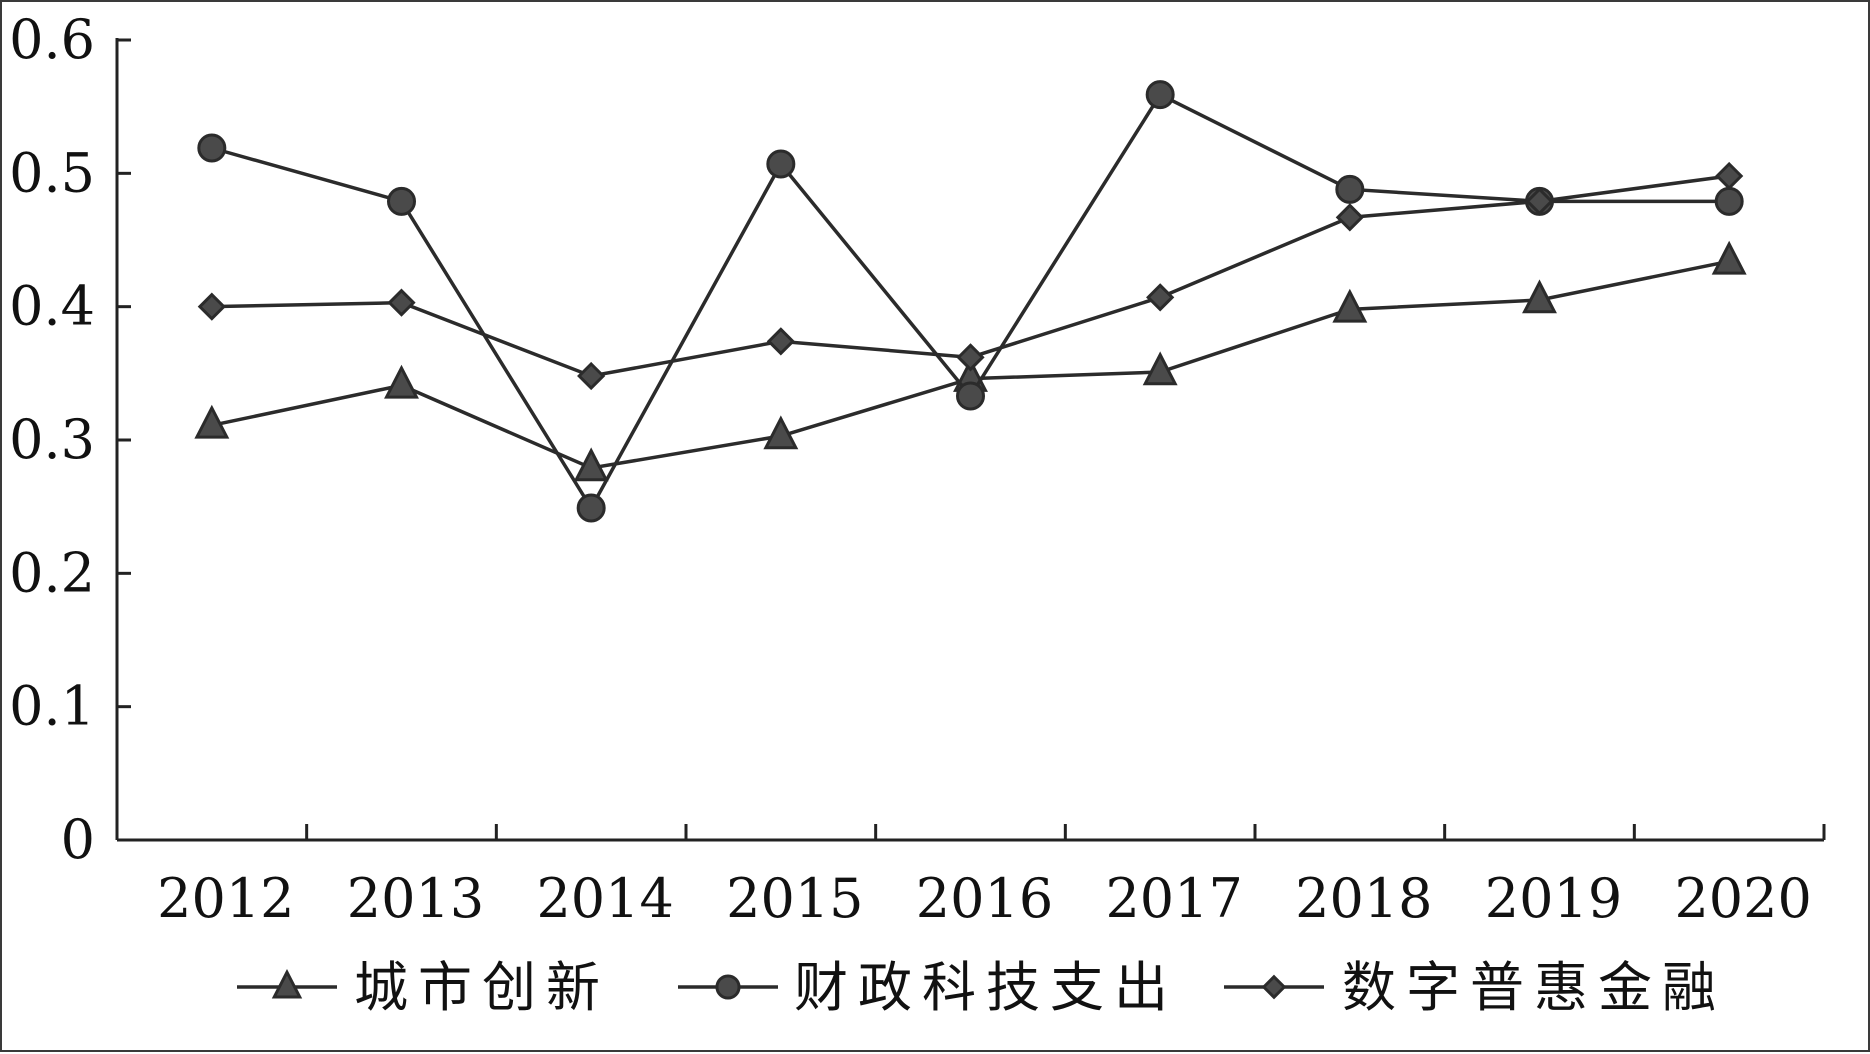 The image size is (1870, 1054). Describe the element at coordinates (794, 898) in the screenshot. I see `x-tick-label: 2015` at that location.